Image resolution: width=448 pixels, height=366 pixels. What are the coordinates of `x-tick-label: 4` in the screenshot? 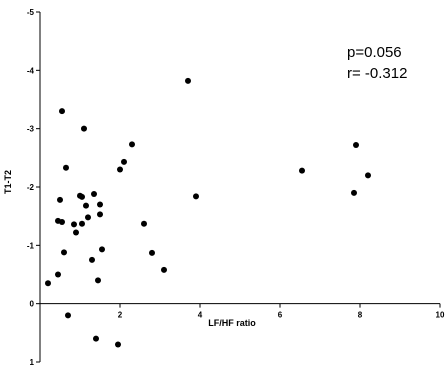 It's located at (200, 315).